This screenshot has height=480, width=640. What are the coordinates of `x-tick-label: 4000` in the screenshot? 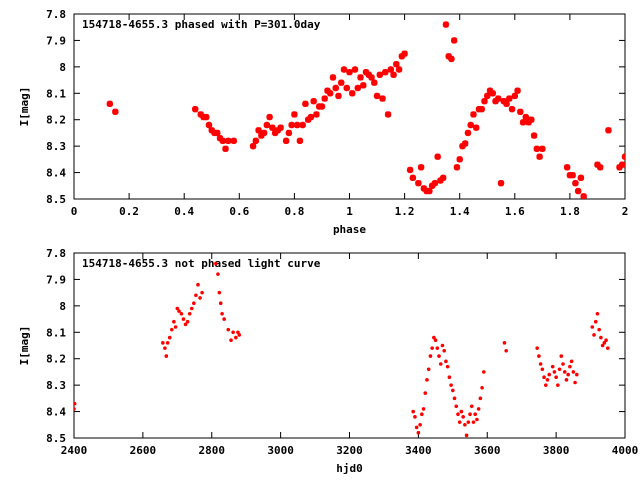 It's located at (625, 450).